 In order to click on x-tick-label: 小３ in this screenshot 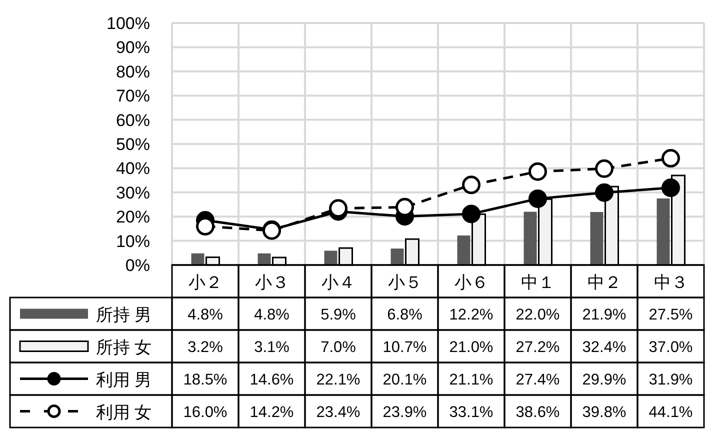, I will do `click(271, 282)`.